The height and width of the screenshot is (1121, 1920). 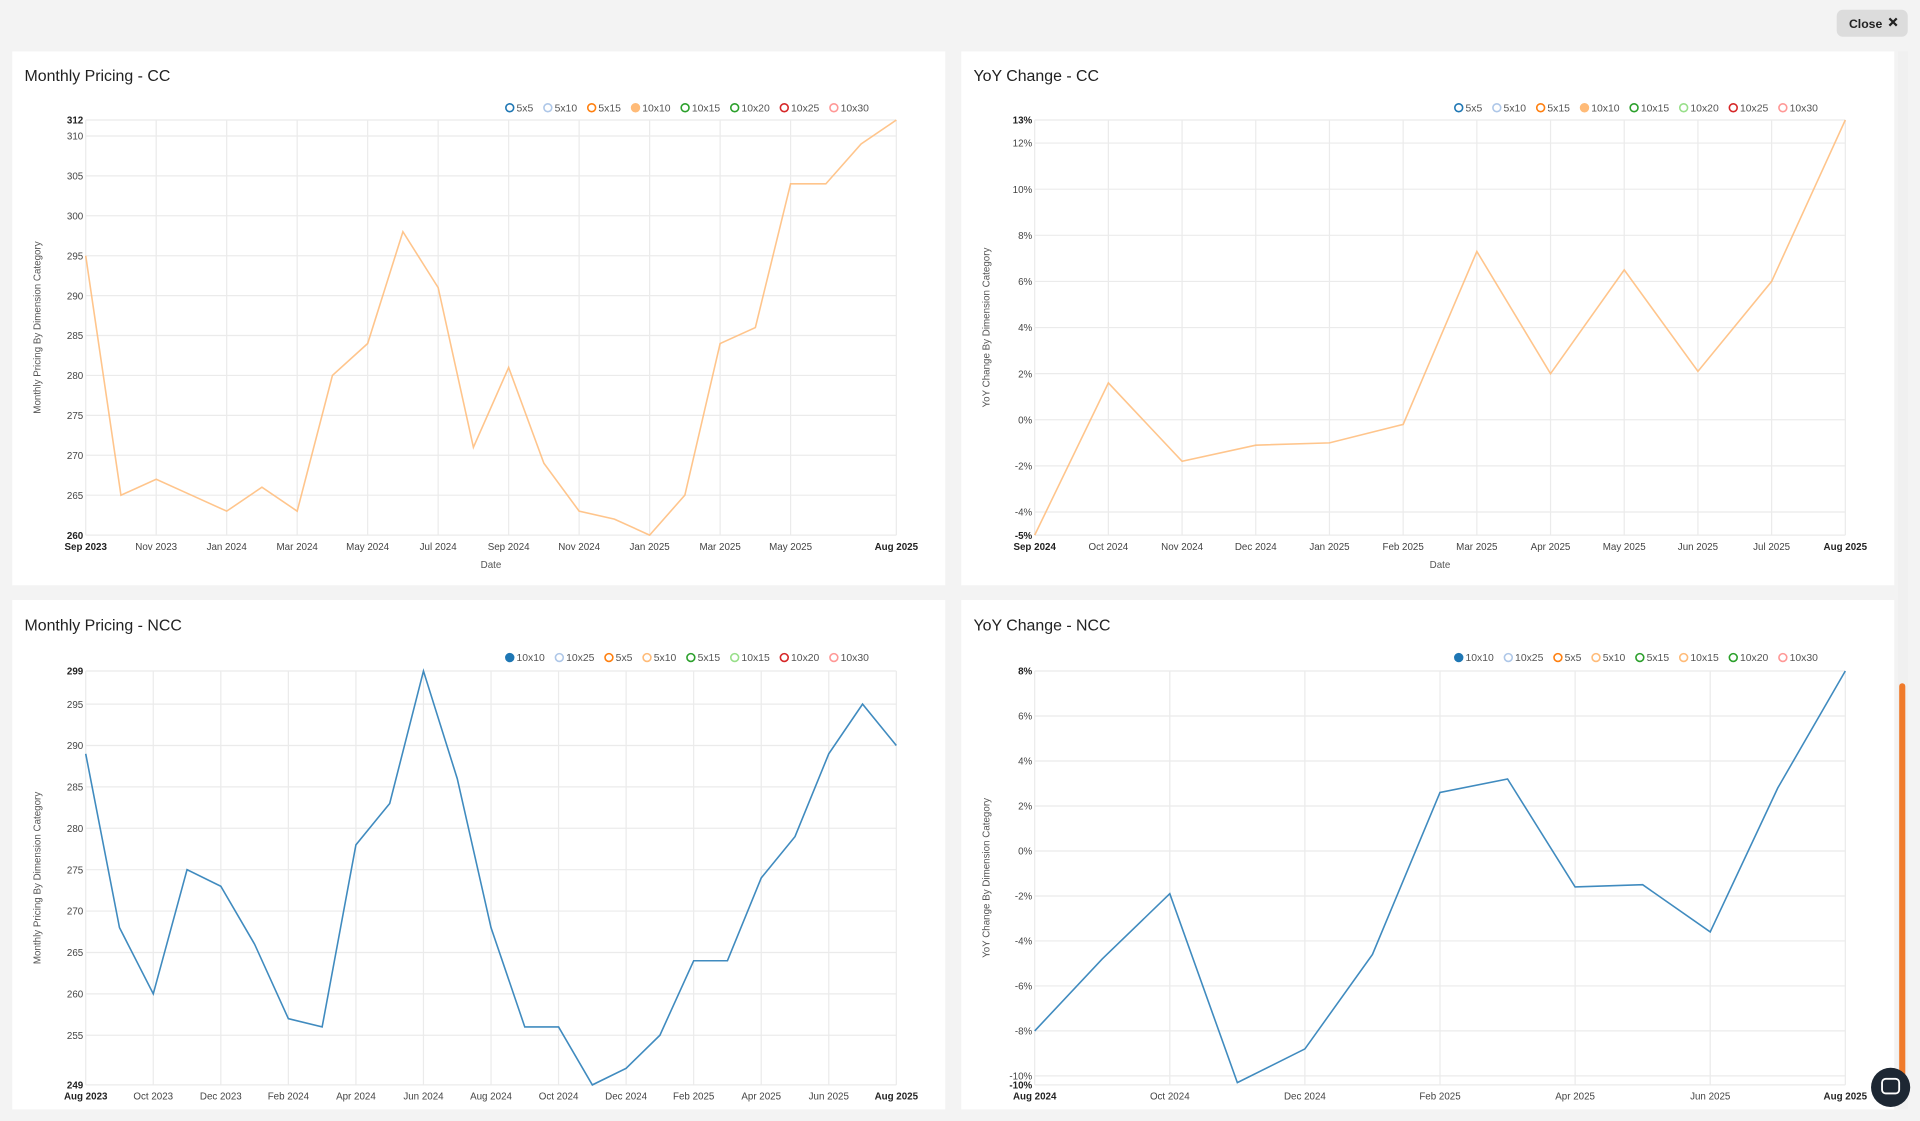 I want to click on scrollbar-thumb, so click(x=1902, y=880).